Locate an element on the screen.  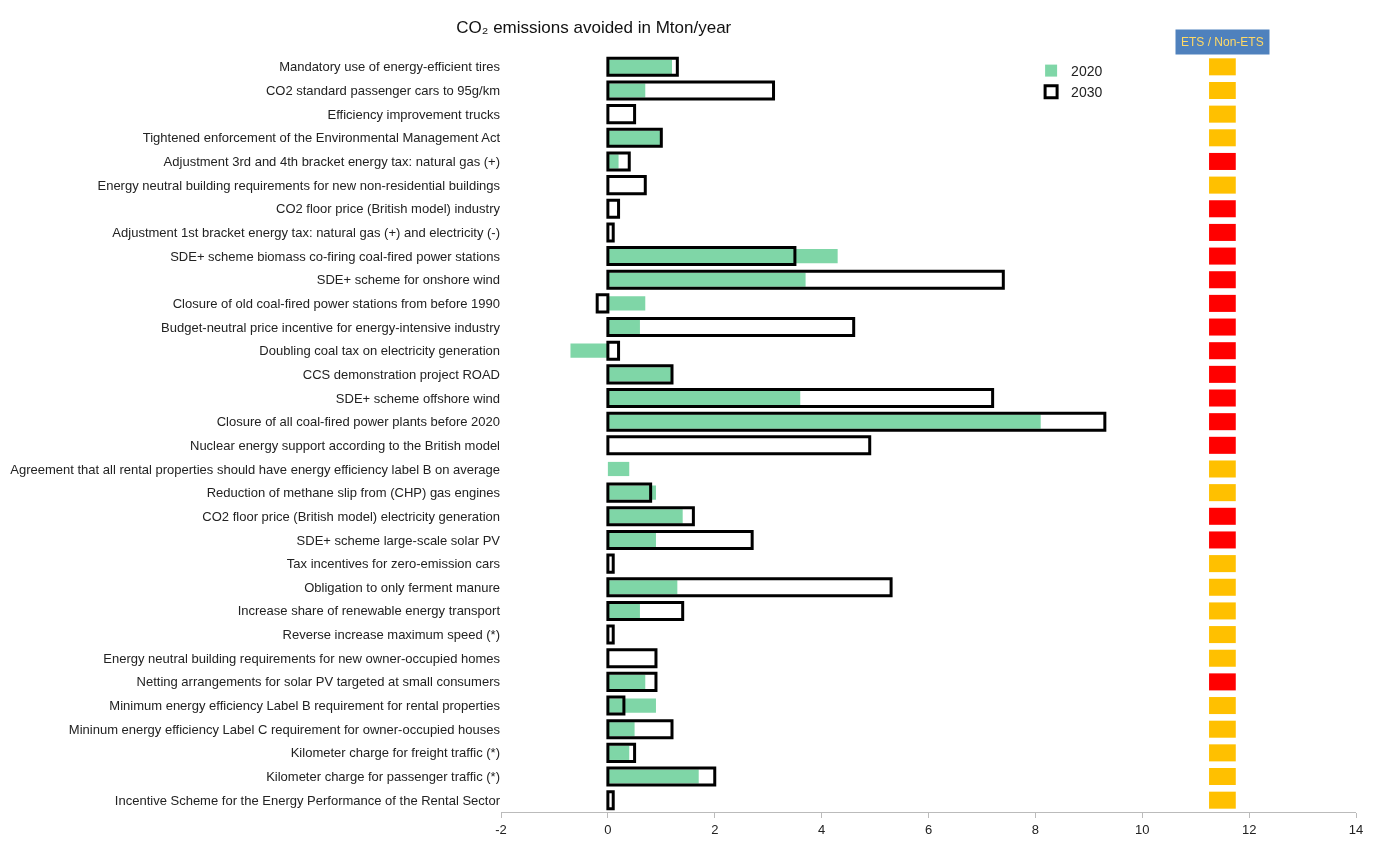
y-tick-label: Reduction of methane slip from (CHP) gas engines is located at coordinates (353, 493).